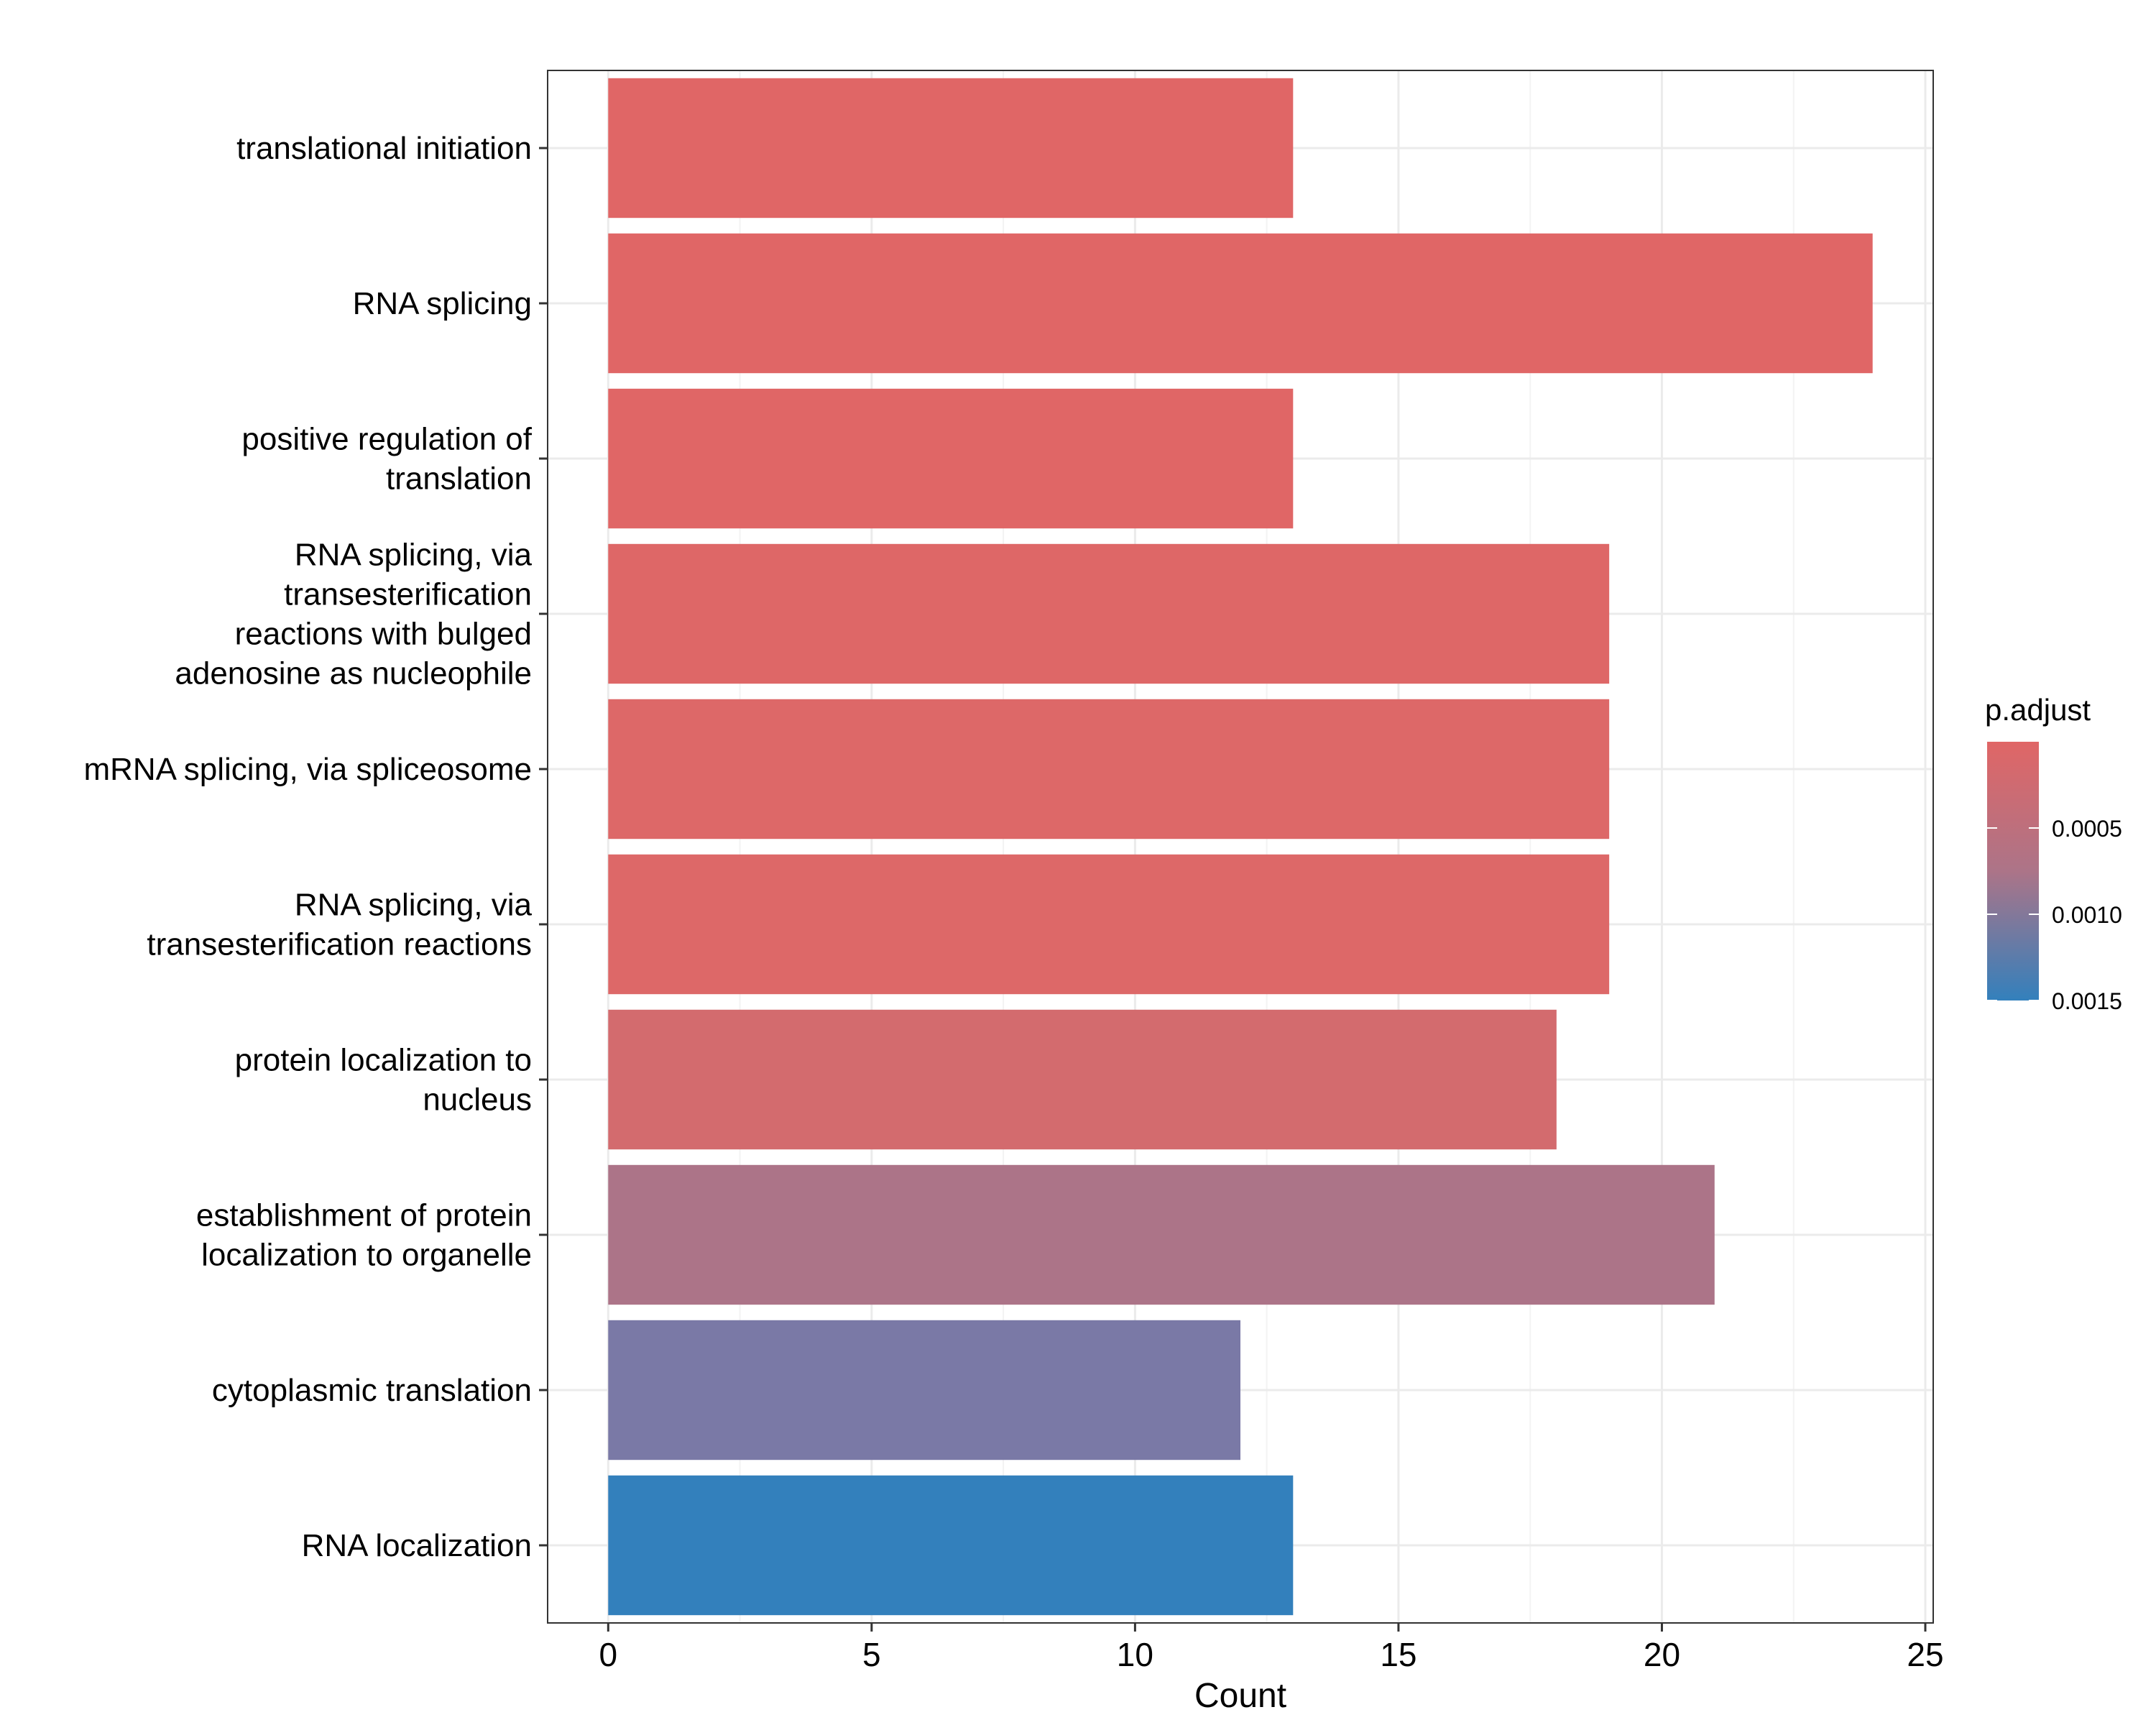 The height and width of the screenshot is (1725, 2156). What do you see at coordinates (608, 1654) in the screenshot?
I see `x-tick-label: 0` at bounding box center [608, 1654].